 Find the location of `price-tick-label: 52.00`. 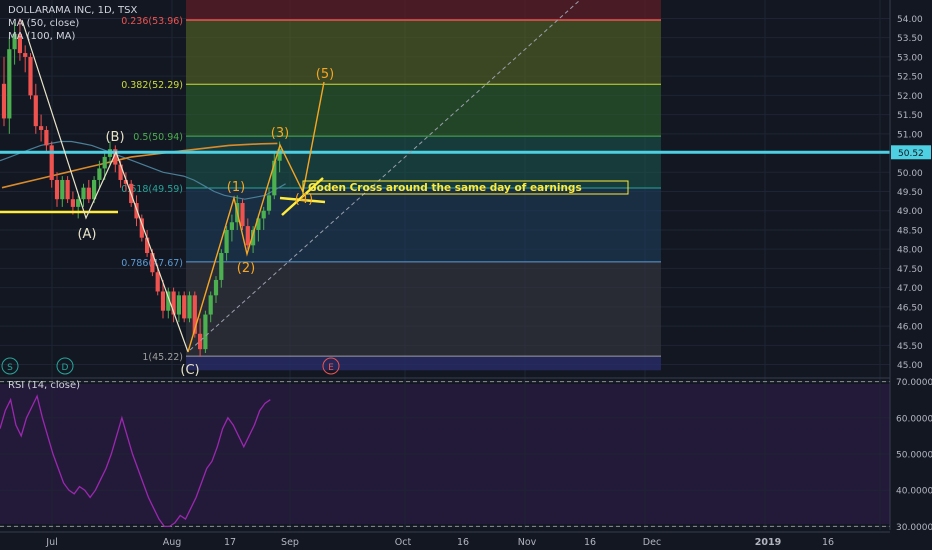

price-tick-label: 52.00 is located at coordinates (910, 97).